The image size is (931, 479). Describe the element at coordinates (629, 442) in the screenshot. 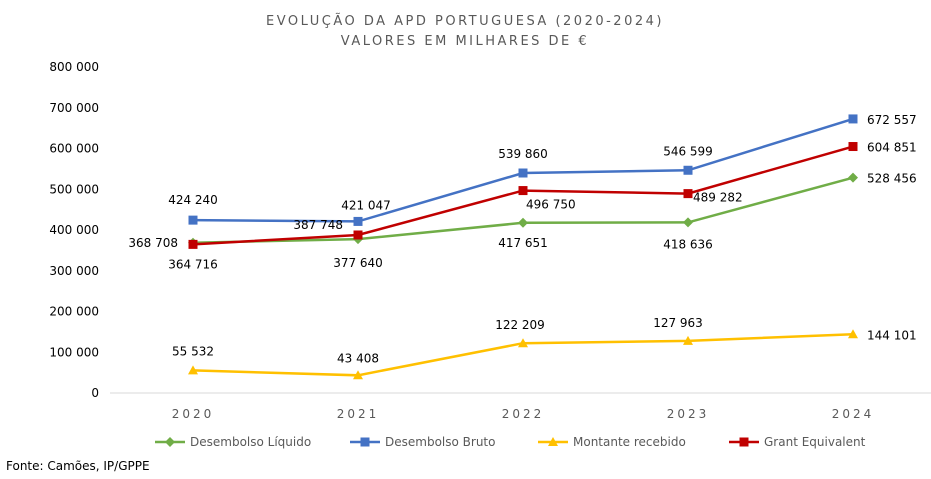

I see `legend-label: Montante recebido` at that location.